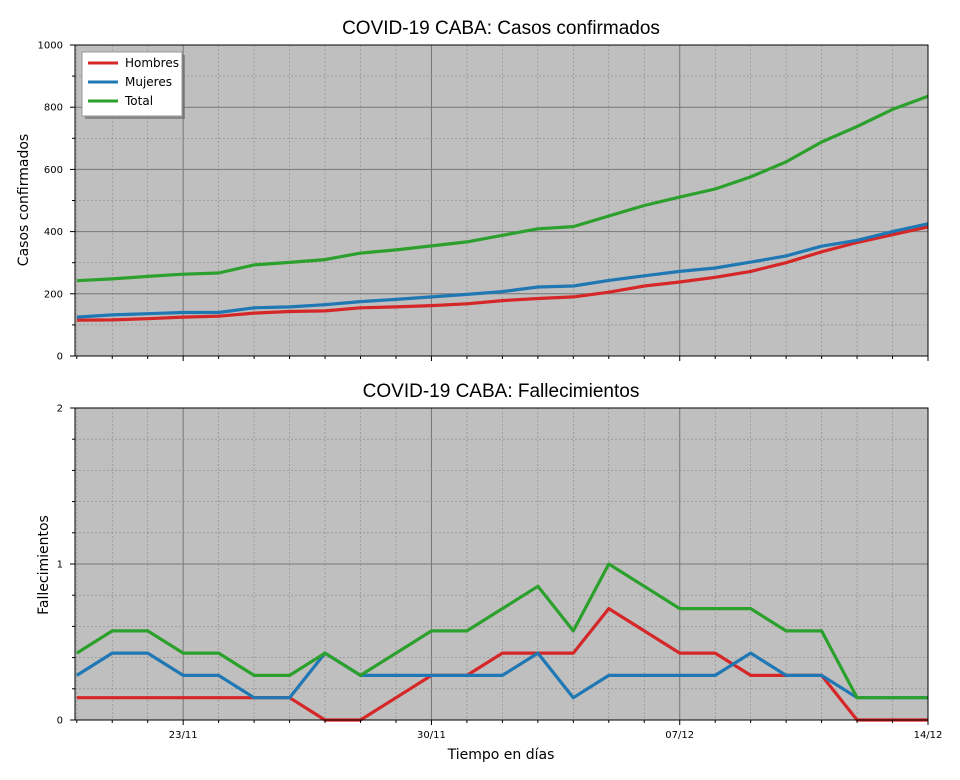 This screenshot has height=780, width=960. What do you see at coordinates (66, 565) in the screenshot?
I see `y-ticks-fallecimientos: 0 1 2` at bounding box center [66, 565].